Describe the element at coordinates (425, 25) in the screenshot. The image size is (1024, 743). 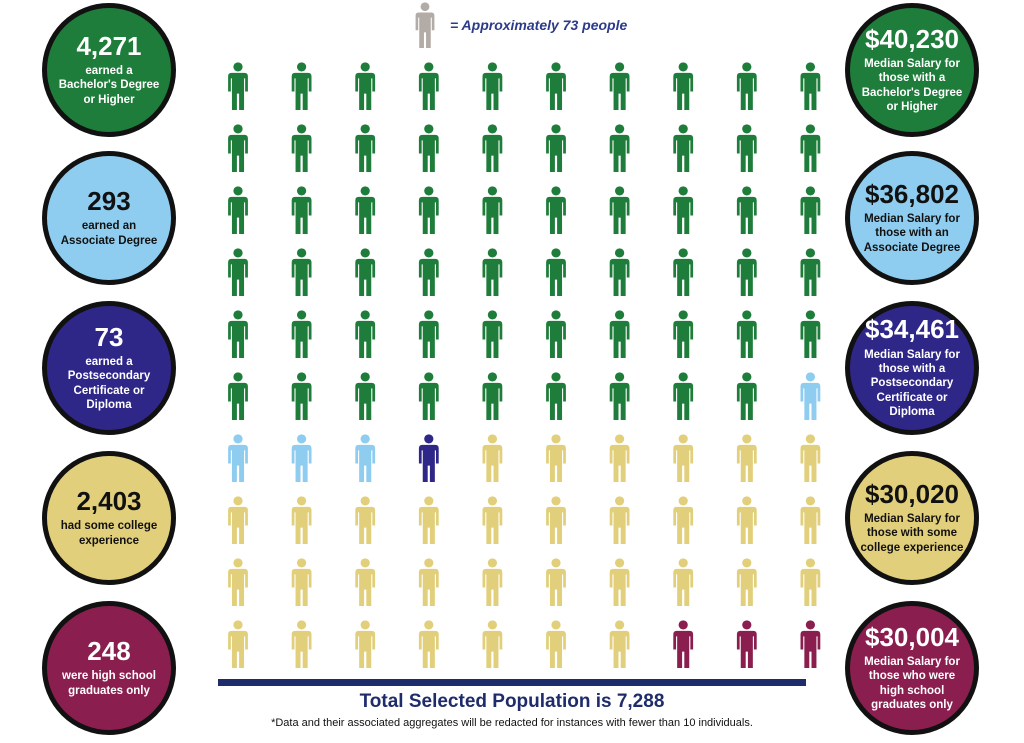
I see `person-icon` at that location.